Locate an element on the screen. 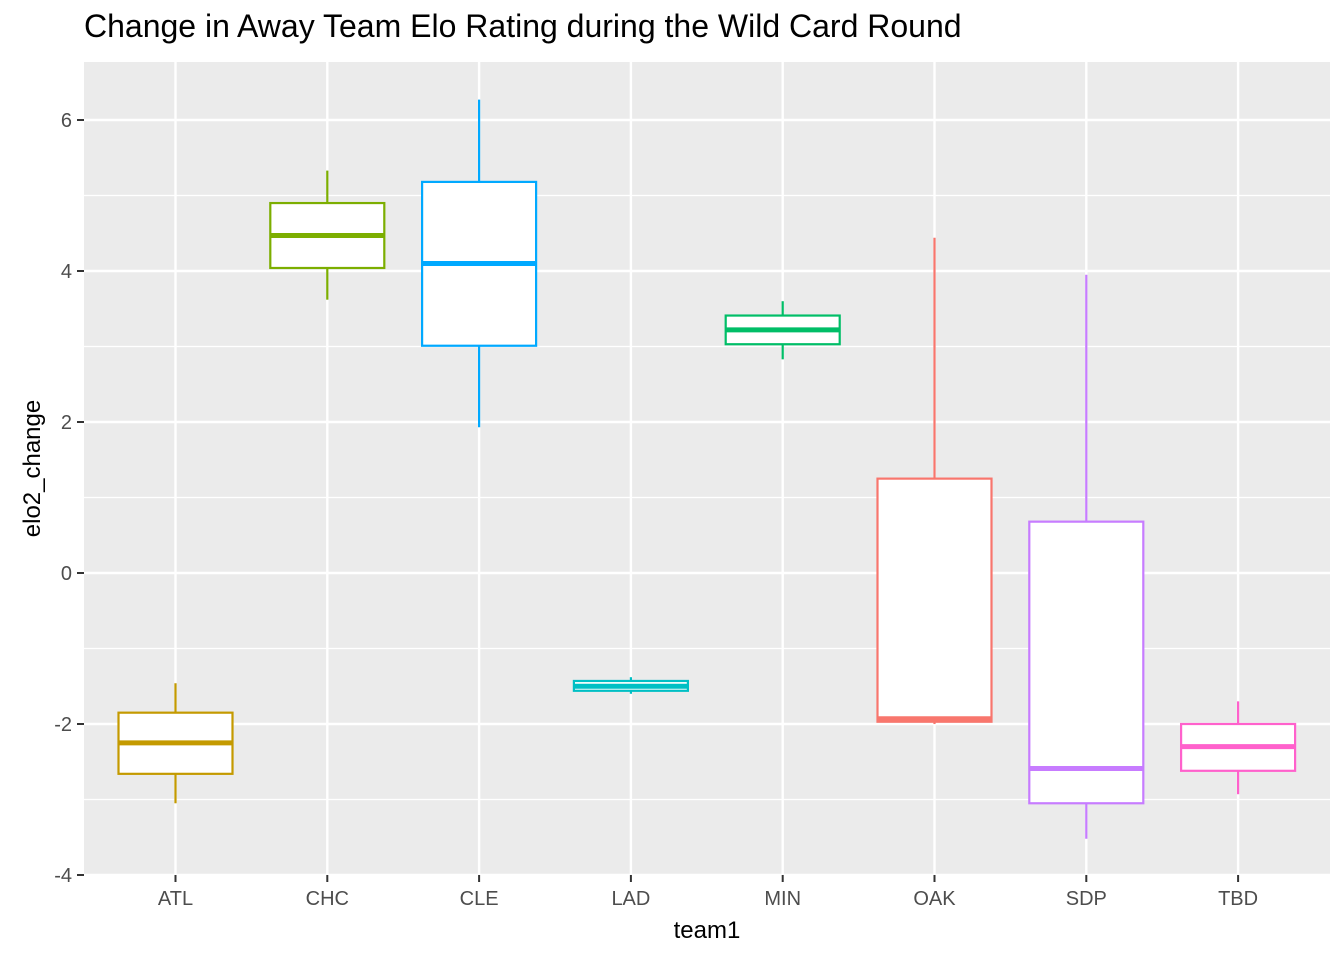  x-tick-label: LAD is located at coordinates (630, 899).